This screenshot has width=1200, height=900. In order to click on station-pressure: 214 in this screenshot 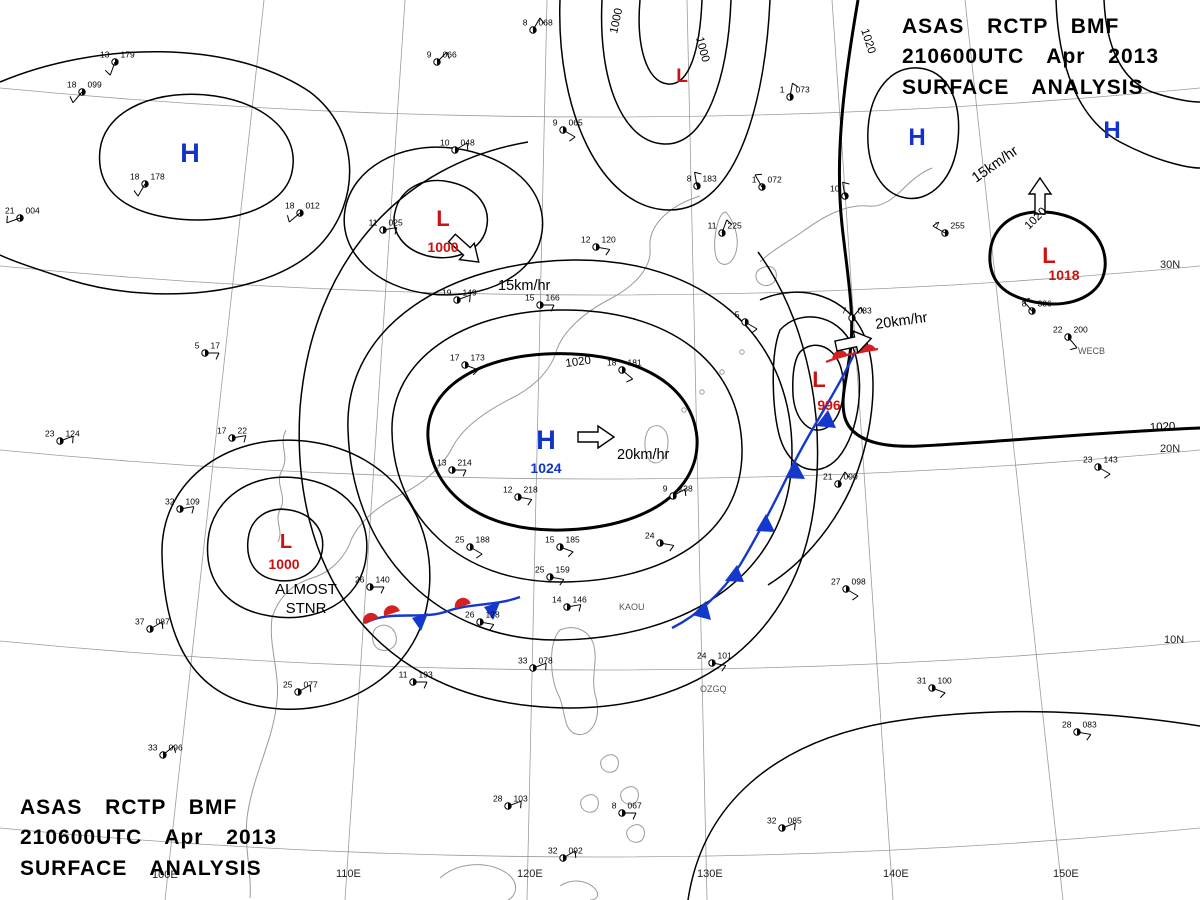, I will do `click(465, 463)`.